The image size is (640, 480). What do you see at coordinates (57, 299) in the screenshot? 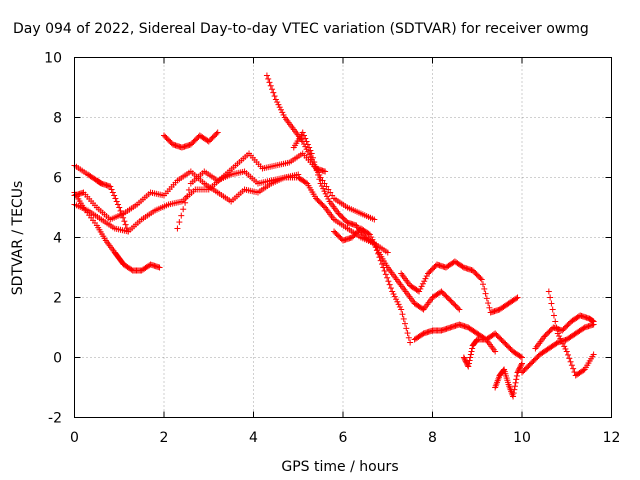
I see `y-tick-label: 2` at bounding box center [57, 299].